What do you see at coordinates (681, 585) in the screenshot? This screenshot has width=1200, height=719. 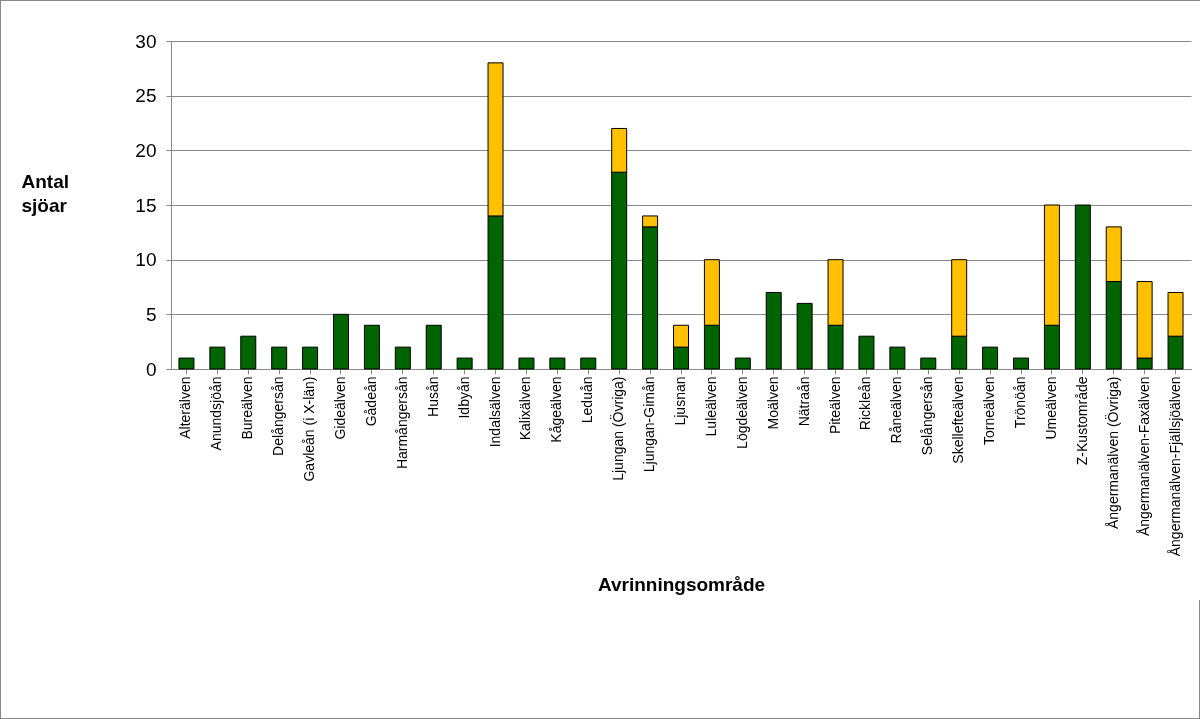 I see `x-axis-title: Avrinningsområde` at bounding box center [681, 585].